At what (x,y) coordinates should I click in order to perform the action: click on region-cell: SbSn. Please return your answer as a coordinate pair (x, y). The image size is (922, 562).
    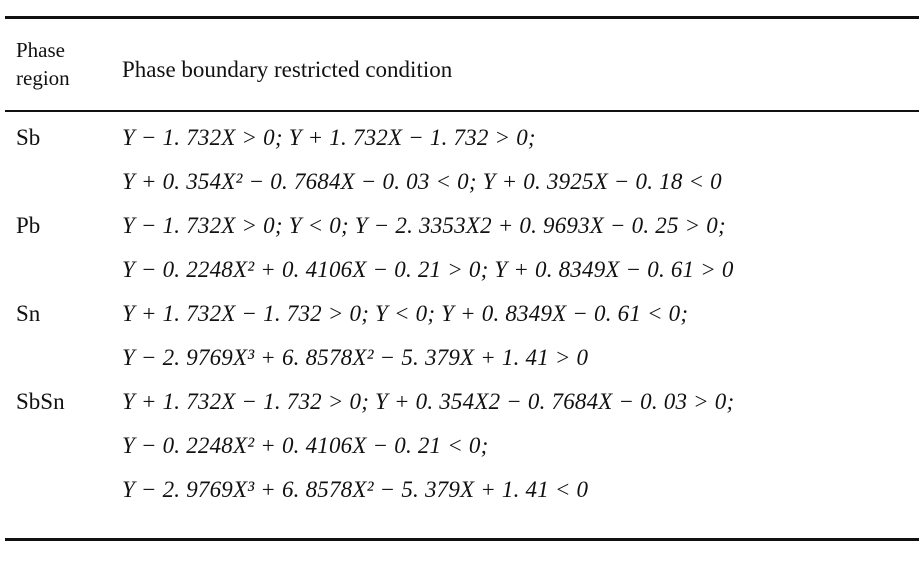
    Looking at the image, I should click on (40, 401).